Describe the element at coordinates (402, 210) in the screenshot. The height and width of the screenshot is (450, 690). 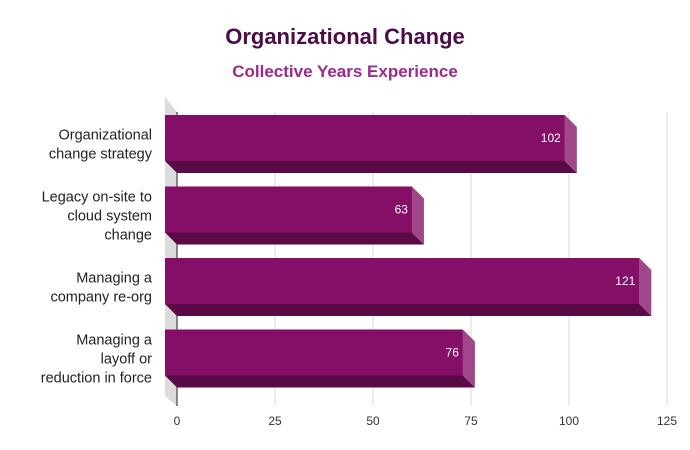
I see `data-label: 63` at that location.